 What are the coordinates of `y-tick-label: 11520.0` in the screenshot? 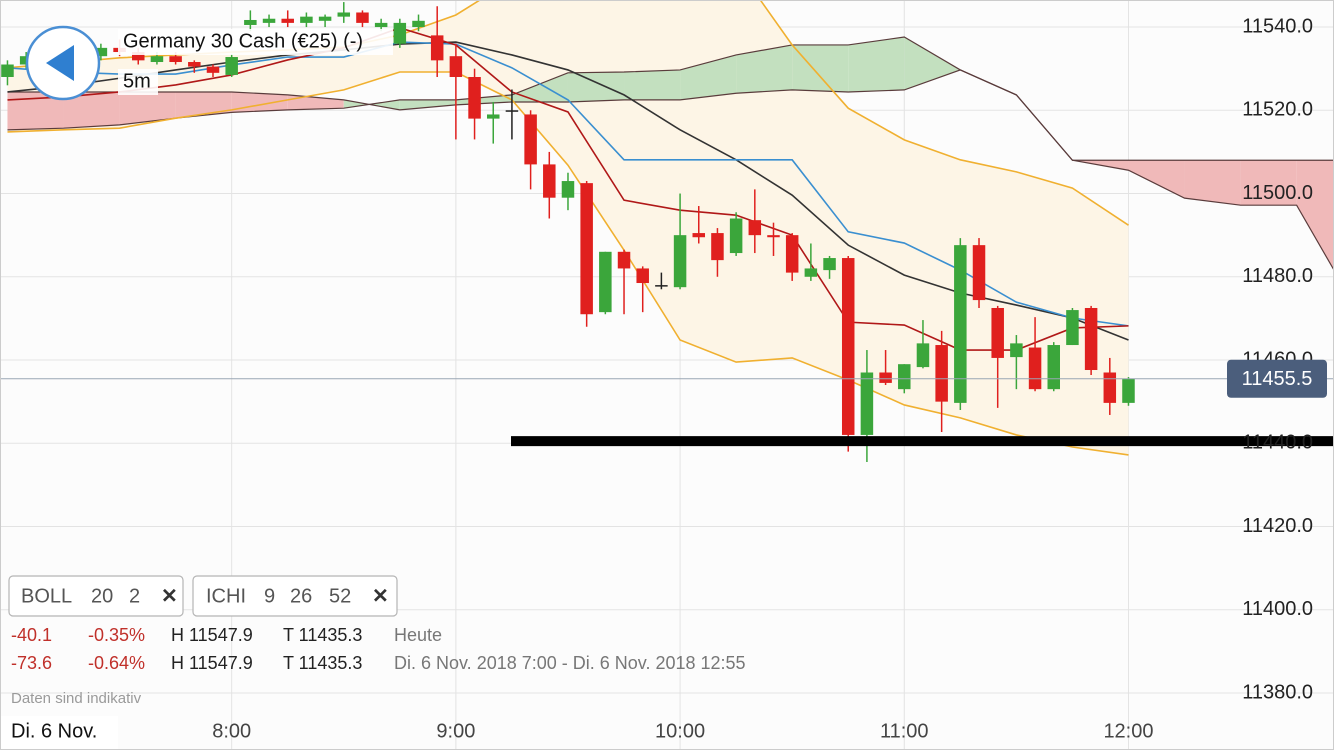 It's located at (1277, 110).